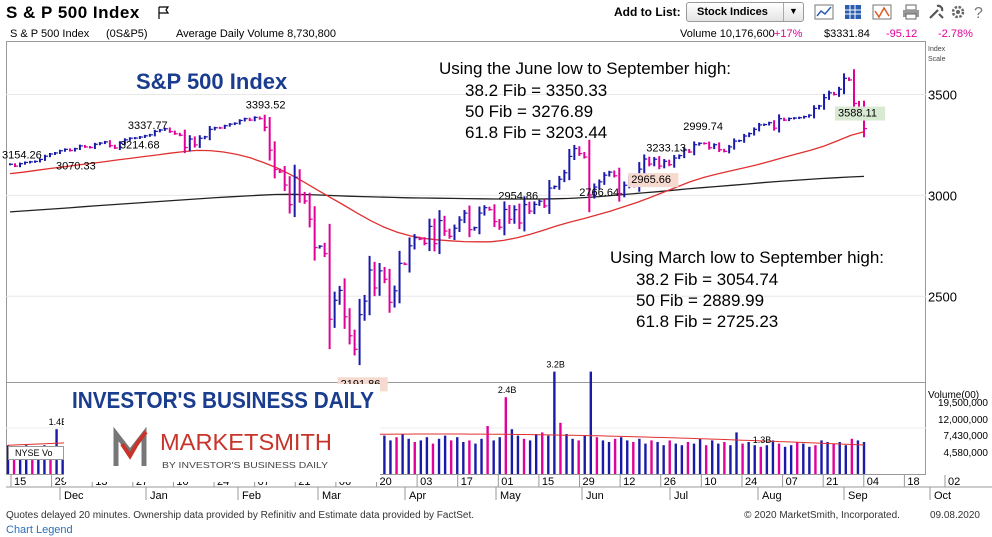 The width and height of the screenshot is (992, 537). I want to click on marketsmith-subtitle: BY INVESTOR'S BUSINESS DAILY, so click(245, 465).